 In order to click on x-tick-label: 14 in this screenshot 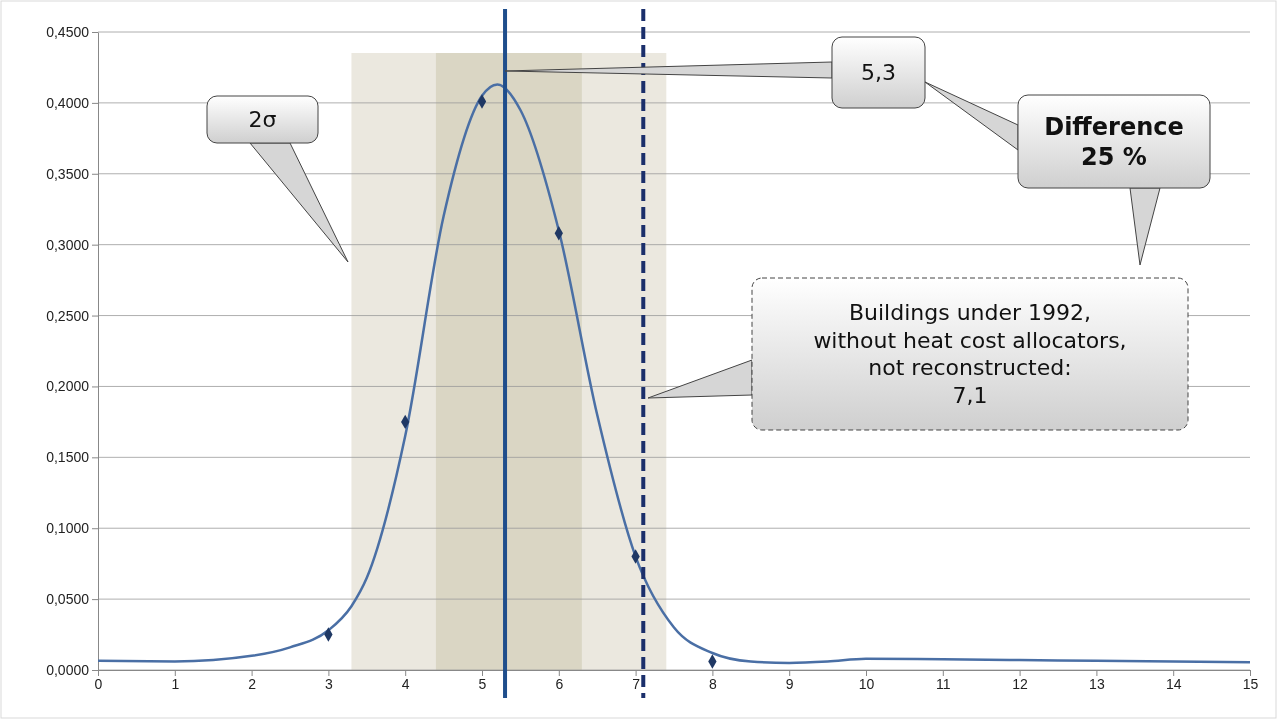, I will do `click(1173, 683)`.